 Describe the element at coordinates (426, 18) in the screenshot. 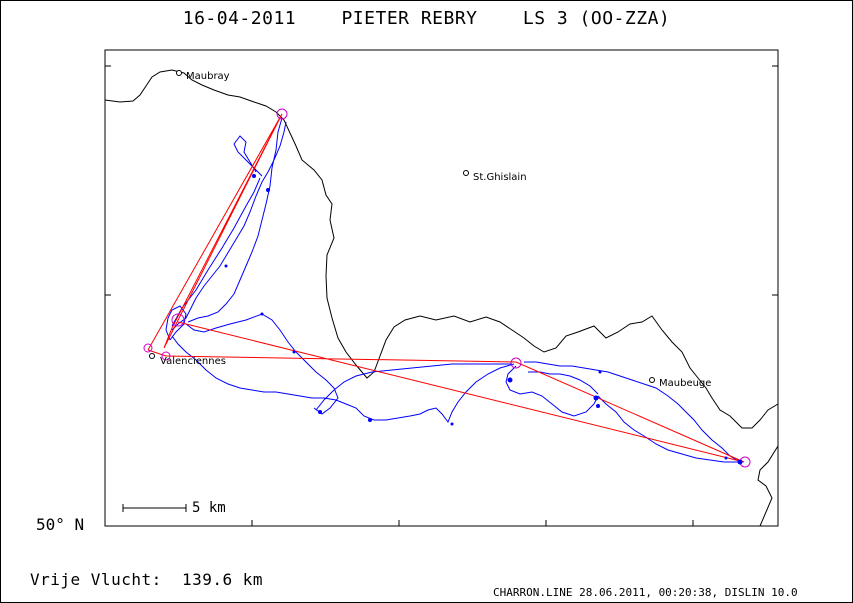

I see `flight-title: 16-04-2011 PIETER REBRY LS 3 (OO-ZZA)` at that location.